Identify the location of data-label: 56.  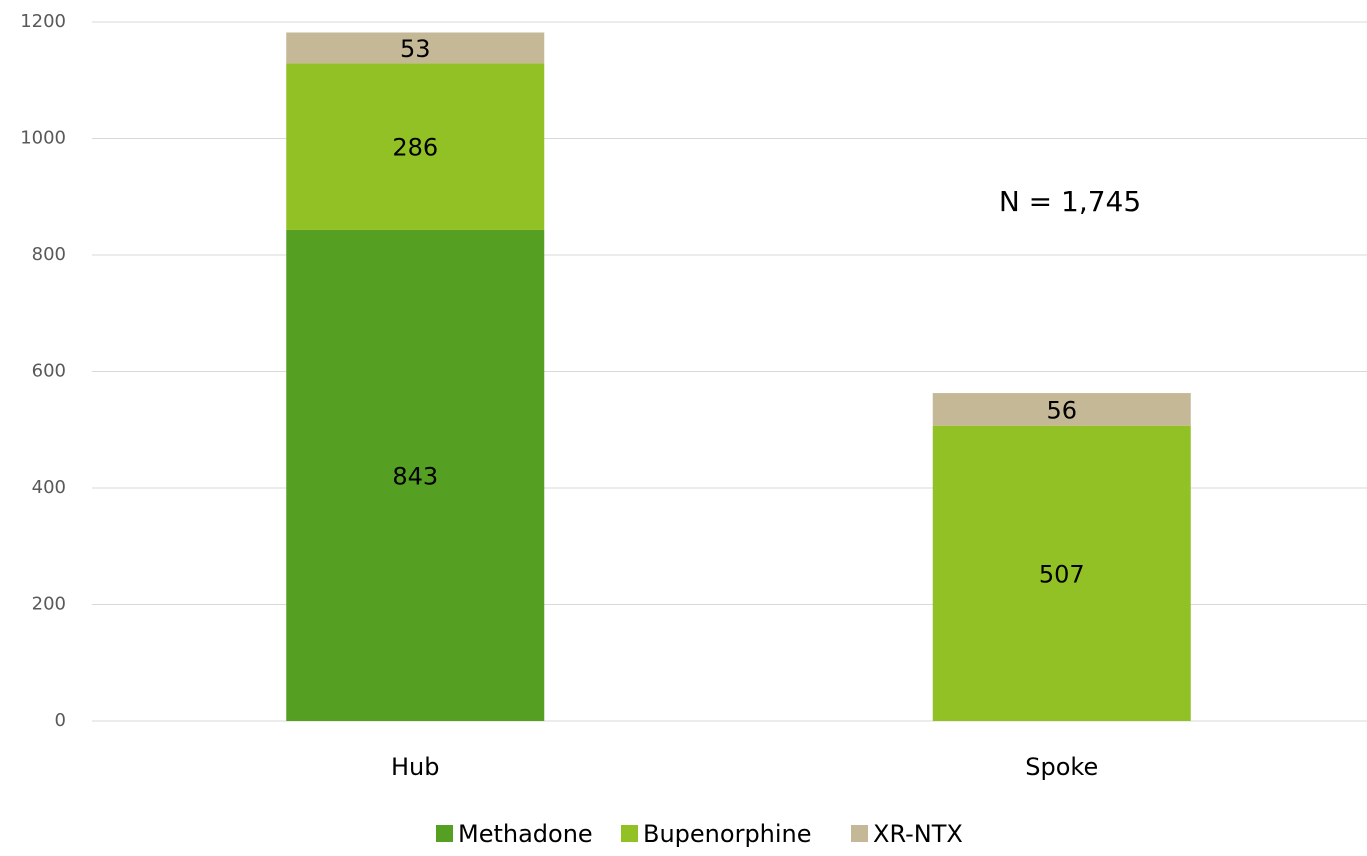
(1061, 410).